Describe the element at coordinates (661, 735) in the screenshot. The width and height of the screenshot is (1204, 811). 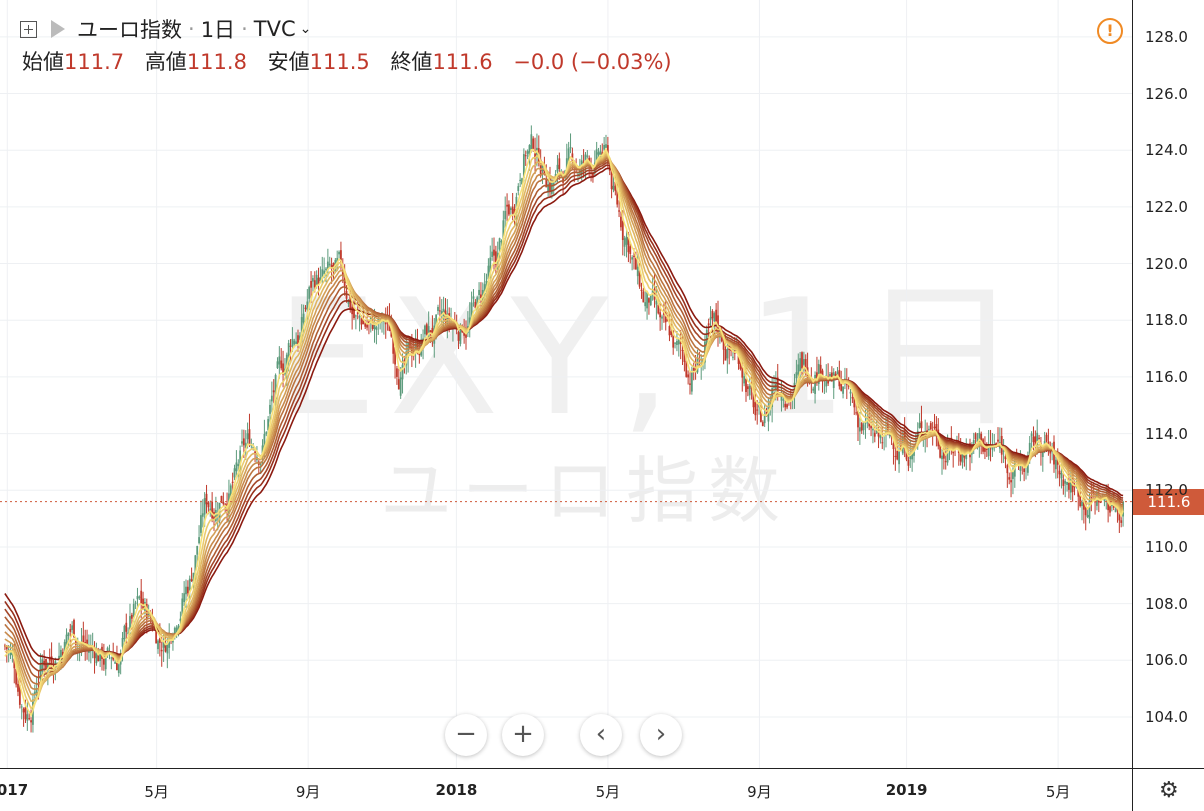
I see `scroll-right-button: ›` at that location.